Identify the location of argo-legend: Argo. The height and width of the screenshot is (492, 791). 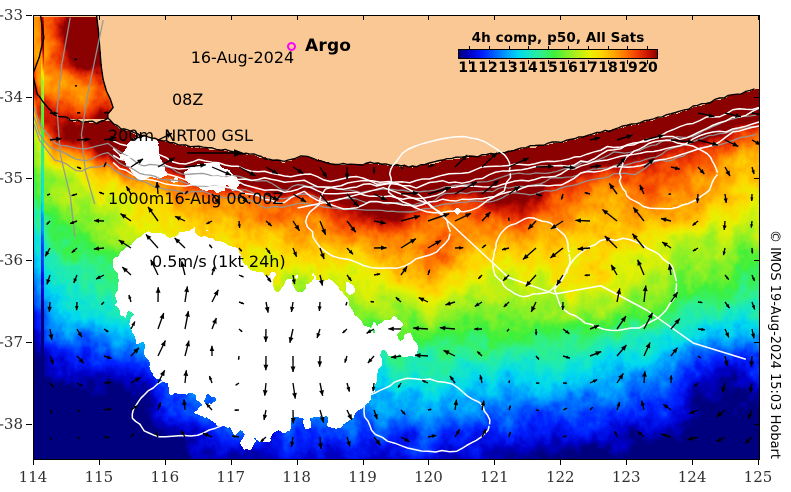
(319, 46).